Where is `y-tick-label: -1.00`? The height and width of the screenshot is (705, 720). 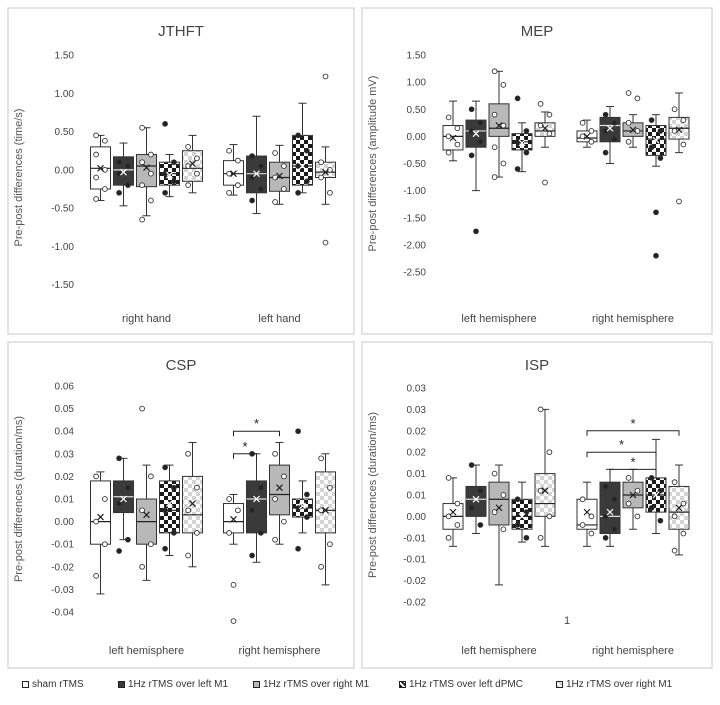 y-tick-label: -1.00 is located at coordinates (62, 247).